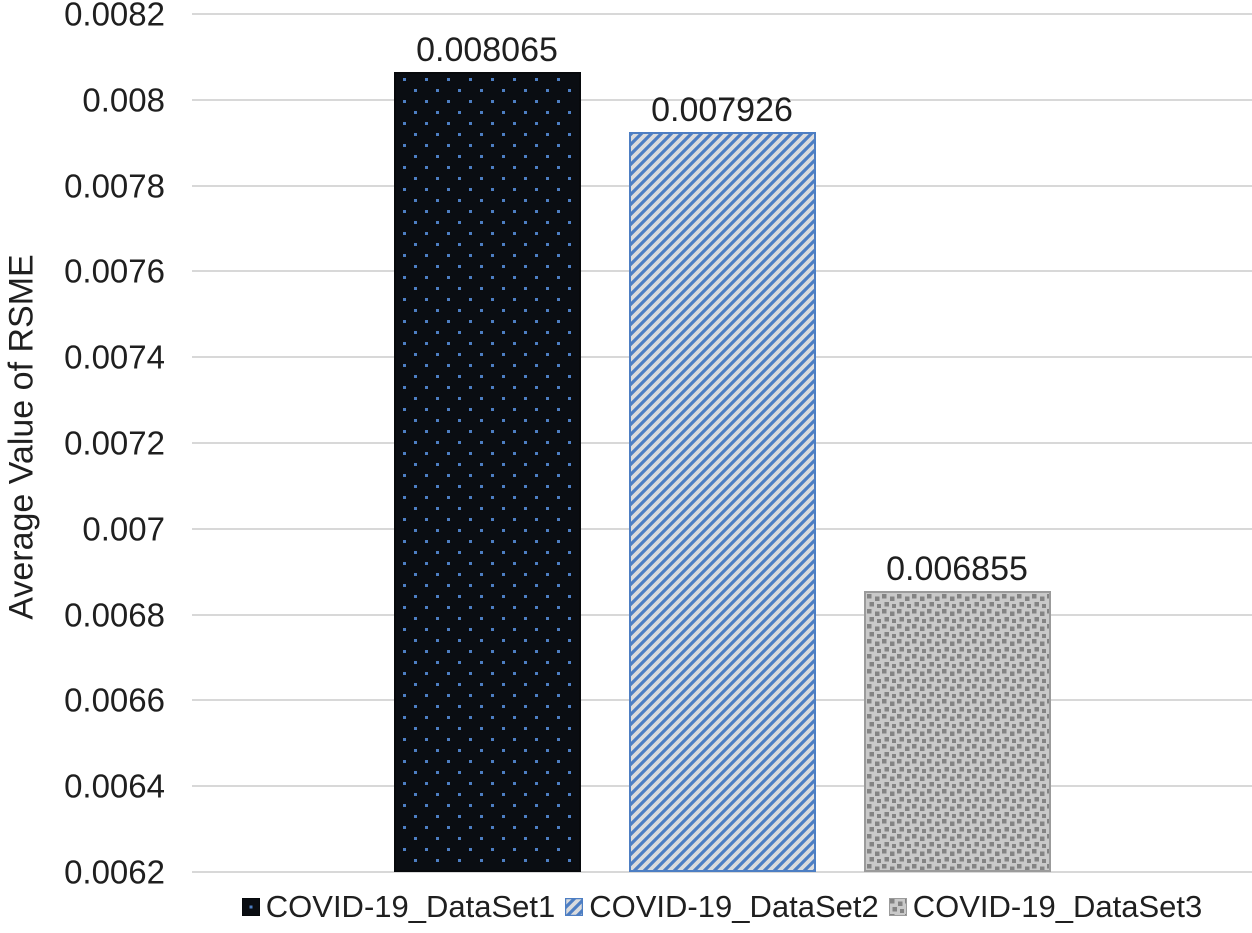 This screenshot has width=1252, height=933. What do you see at coordinates (897, 907) in the screenshot?
I see `legend-swatch-dataset3-icon` at bounding box center [897, 907].